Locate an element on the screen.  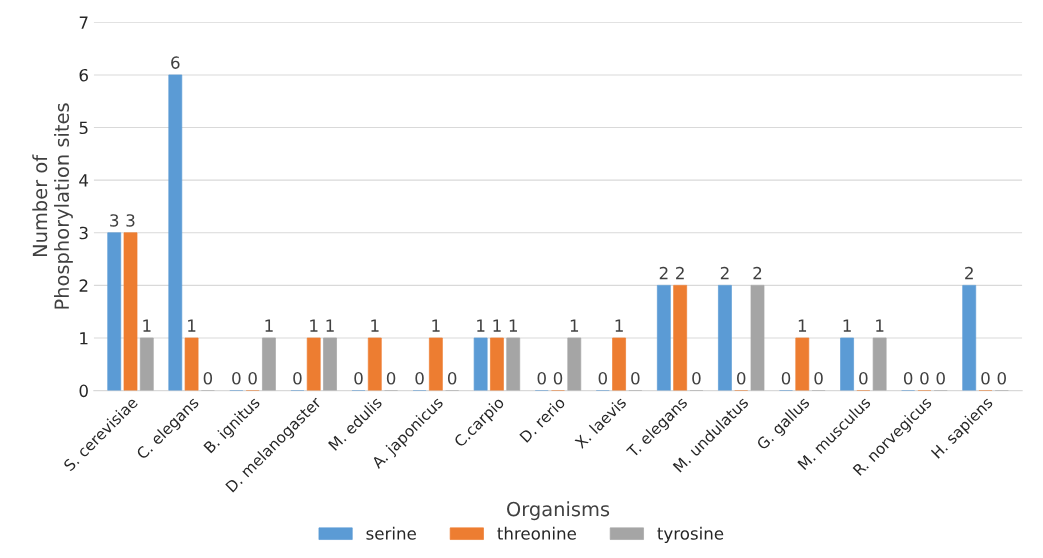
y-tick-label: 7 is located at coordinates (83, 22).